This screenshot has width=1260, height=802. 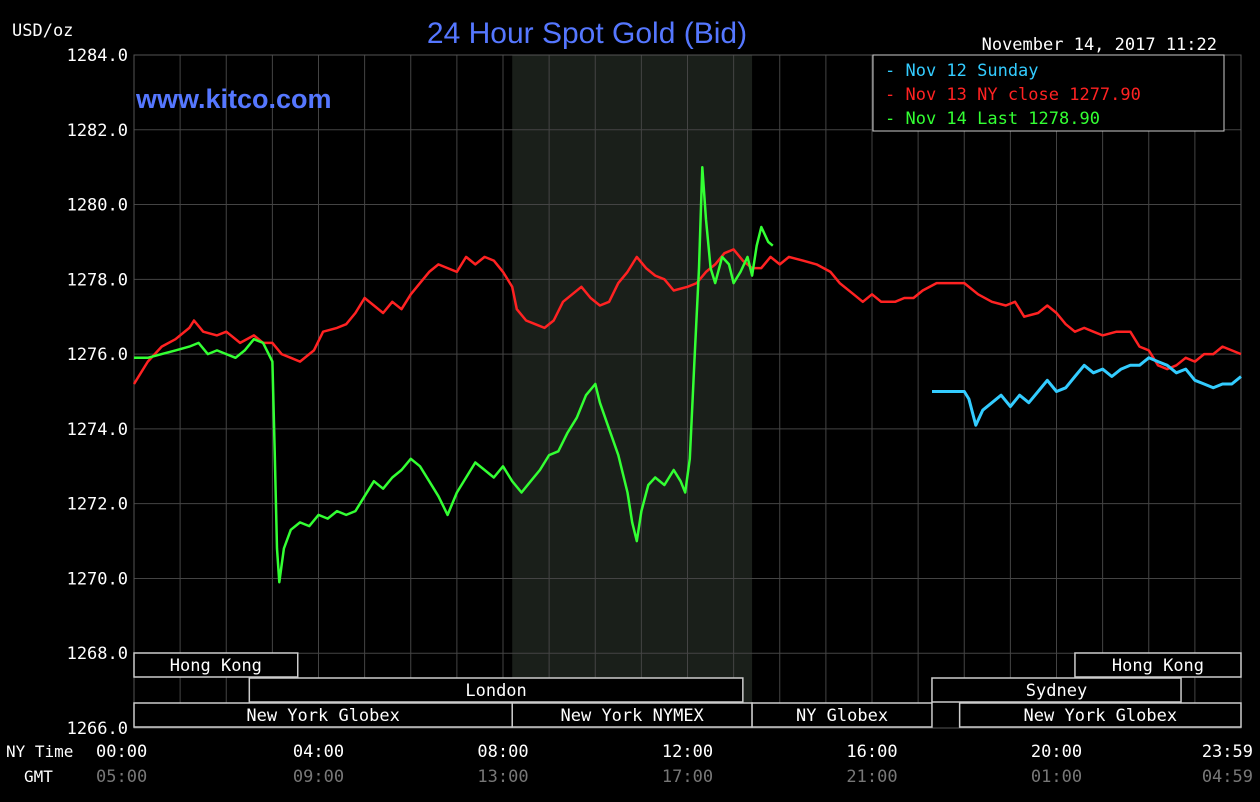 I want to click on y-tick-label: 1272.0, so click(x=97, y=505).